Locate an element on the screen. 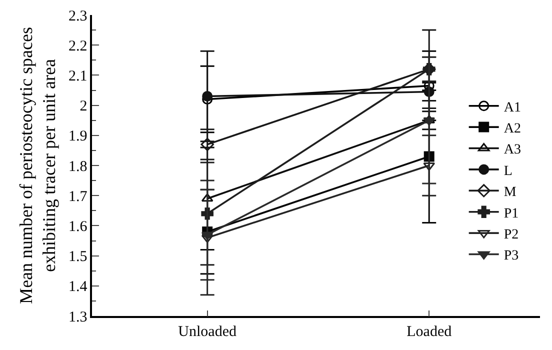  y-tick-label: 1.4 is located at coordinates (78, 287).